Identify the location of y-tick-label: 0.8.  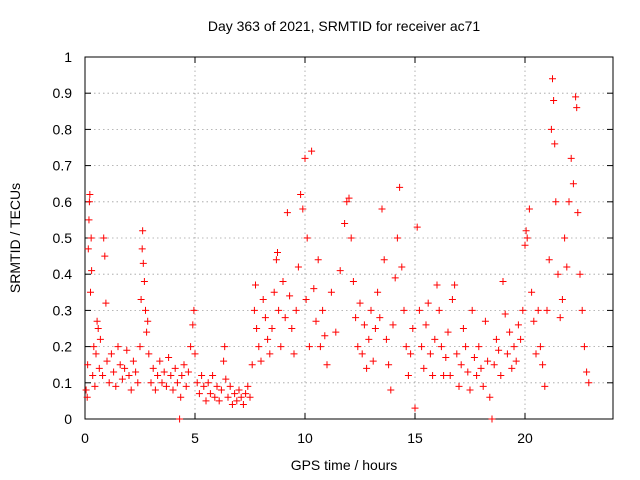
(63, 129).